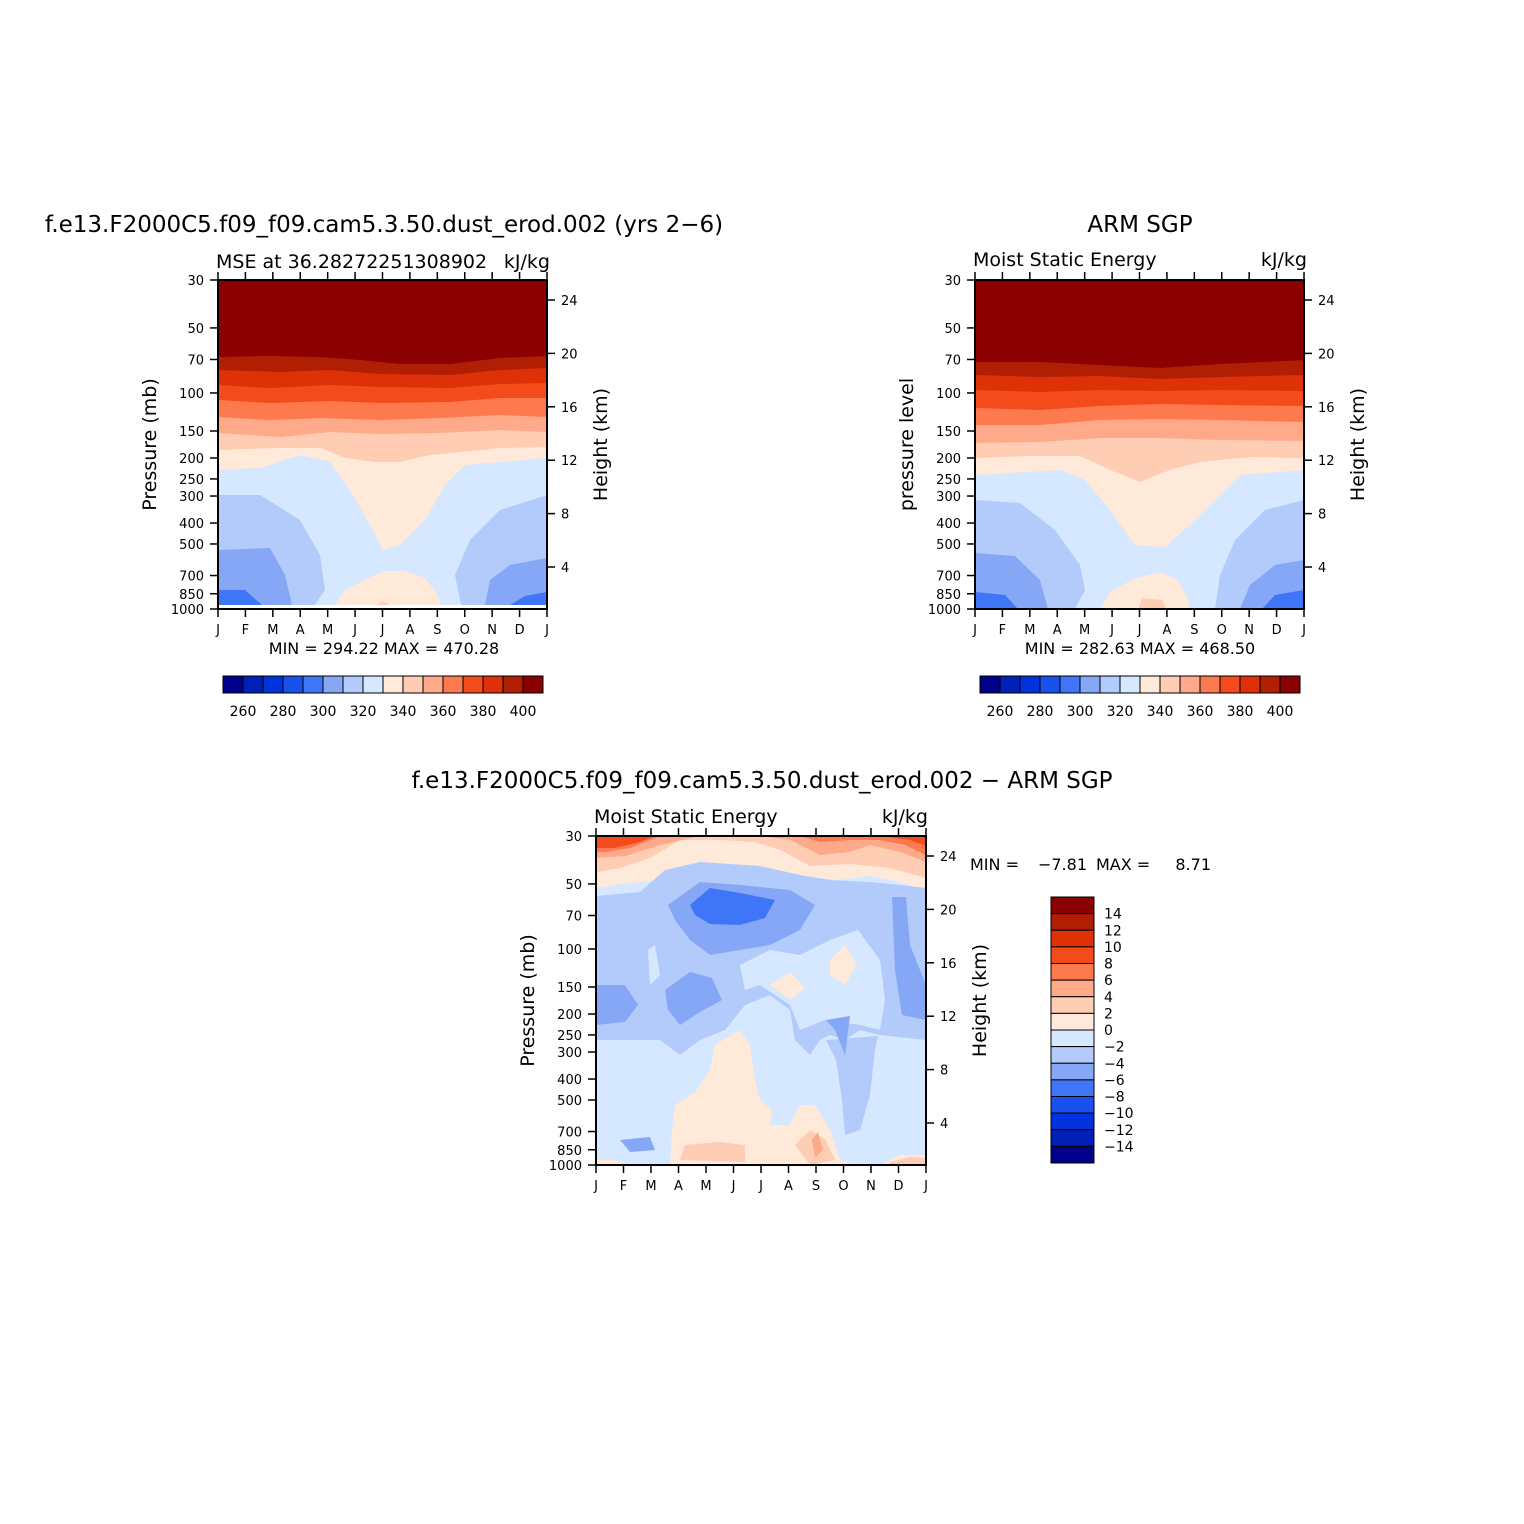 The width and height of the screenshot is (1524, 1524). I want to click on y-tick-label: 70, so click(573, 916).